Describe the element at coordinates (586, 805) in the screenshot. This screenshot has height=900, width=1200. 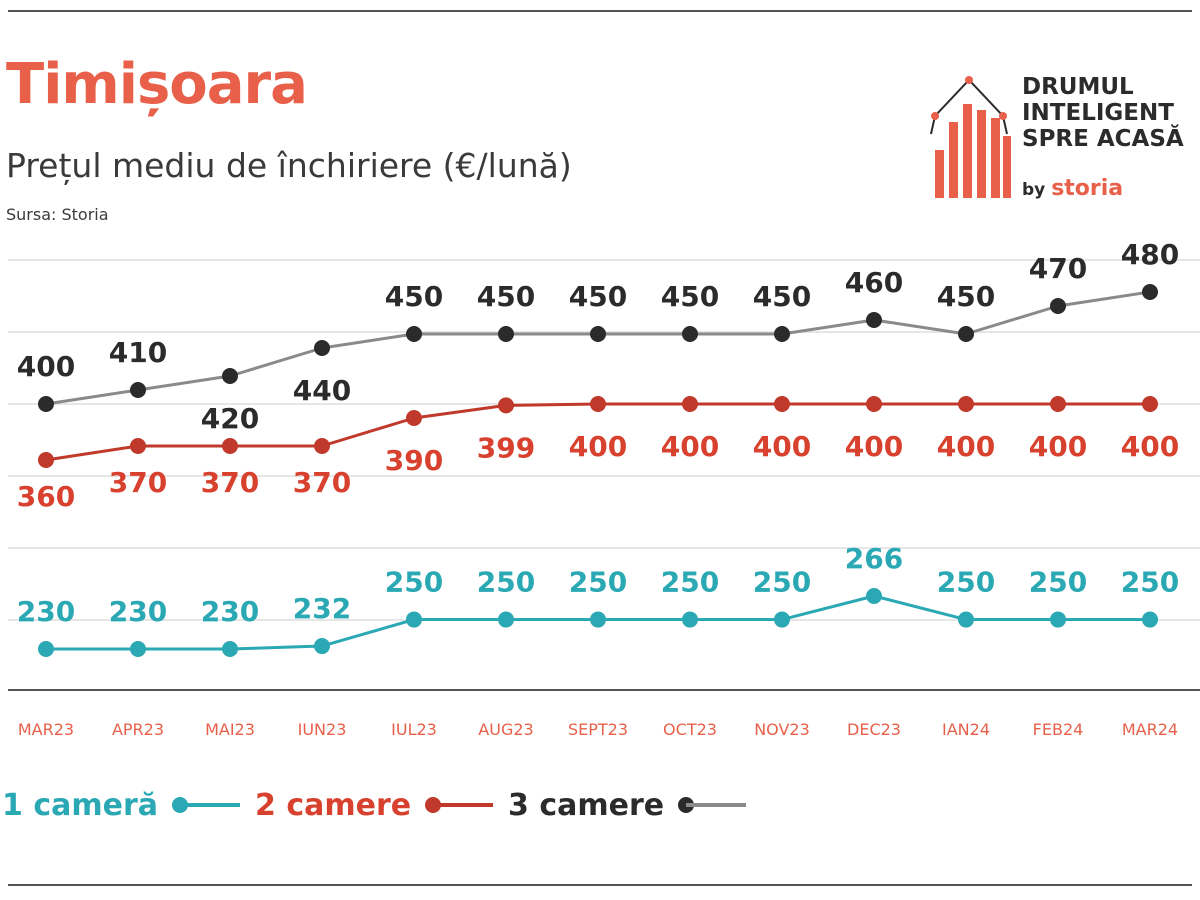
I see `legend-label: 3 camere` at that location.